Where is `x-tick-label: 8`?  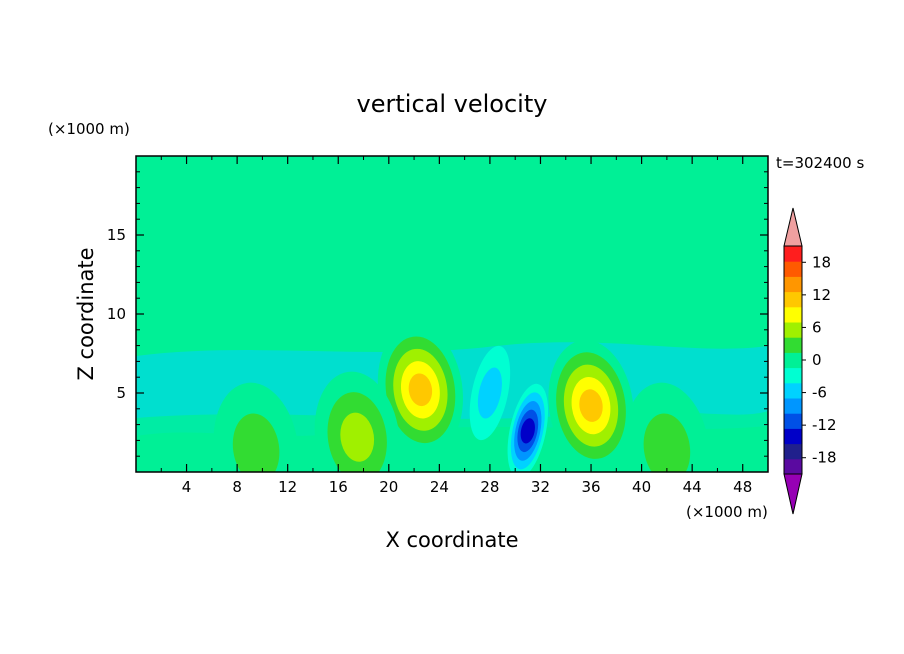 x-tick-label: 8 is located at coordinates (237, 487).